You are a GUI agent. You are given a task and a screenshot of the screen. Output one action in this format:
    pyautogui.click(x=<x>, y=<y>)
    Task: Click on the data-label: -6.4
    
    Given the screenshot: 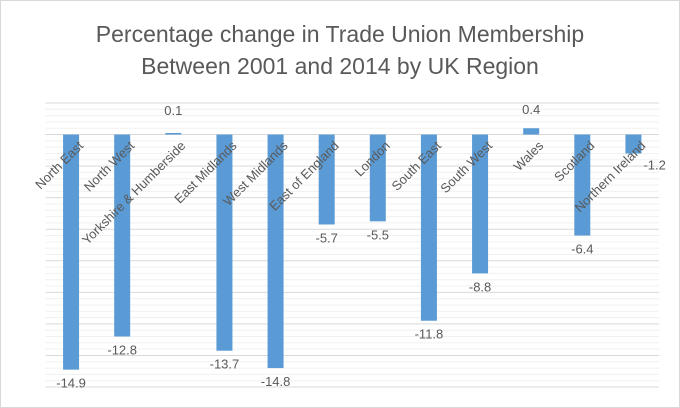 What is the action you would take?
    pyautogui.click(x=582, y=249)
    